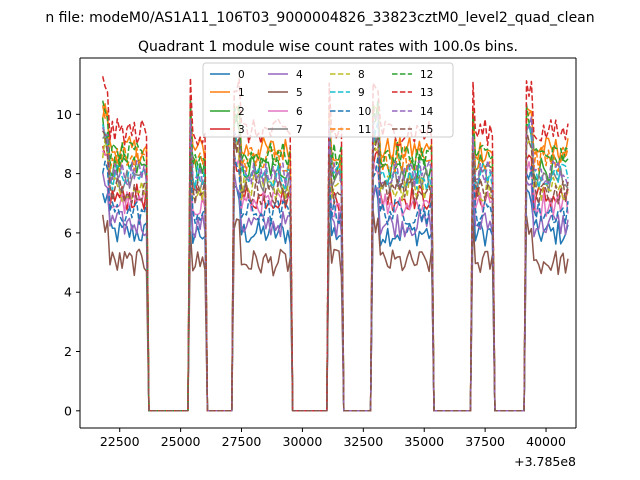 The width and height of the screenshot is (640, 480). I want to click on y-tick-label: 6, so click(68, 232).